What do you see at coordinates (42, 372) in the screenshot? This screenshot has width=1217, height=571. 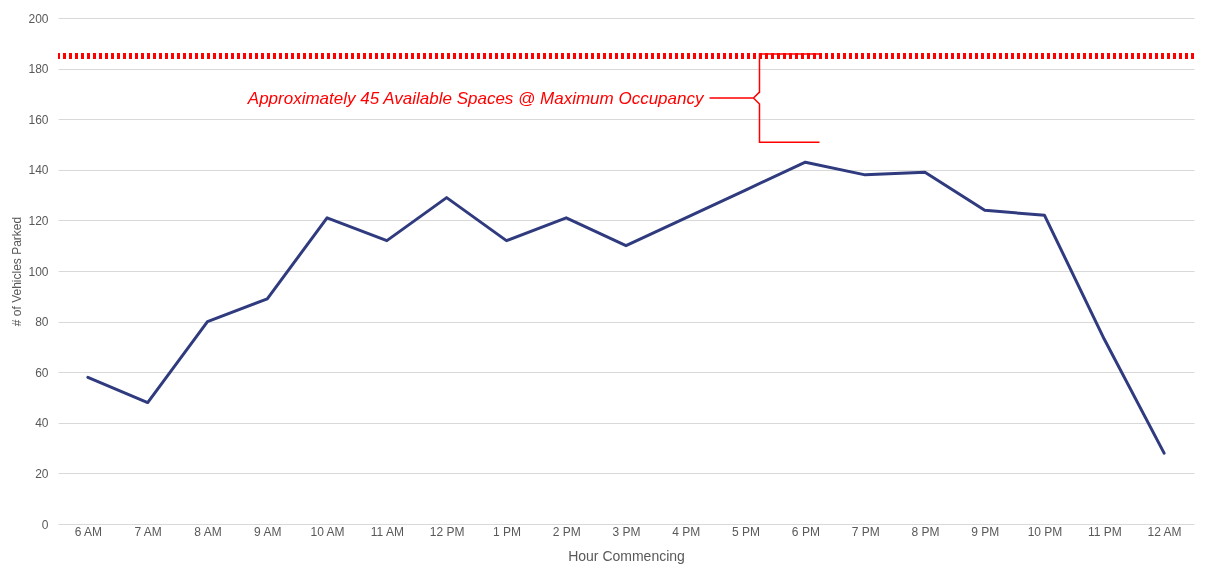 I see `y-tick-label: 60` at bounding box center [42, 372].